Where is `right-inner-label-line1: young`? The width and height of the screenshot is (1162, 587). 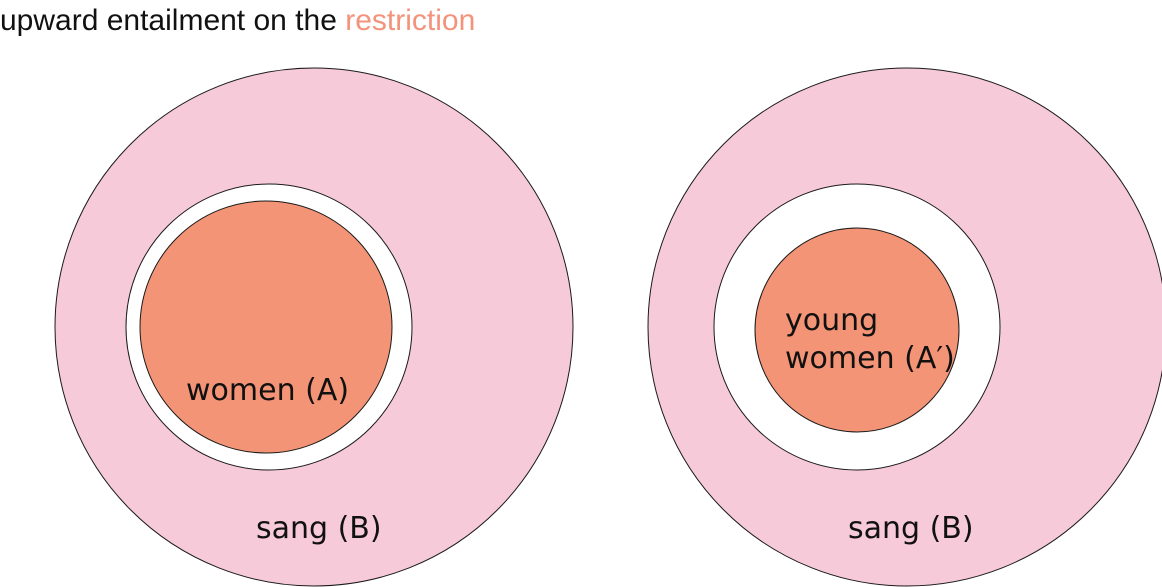
right-inner-label-line1: young is located at coordinates (831, 320).